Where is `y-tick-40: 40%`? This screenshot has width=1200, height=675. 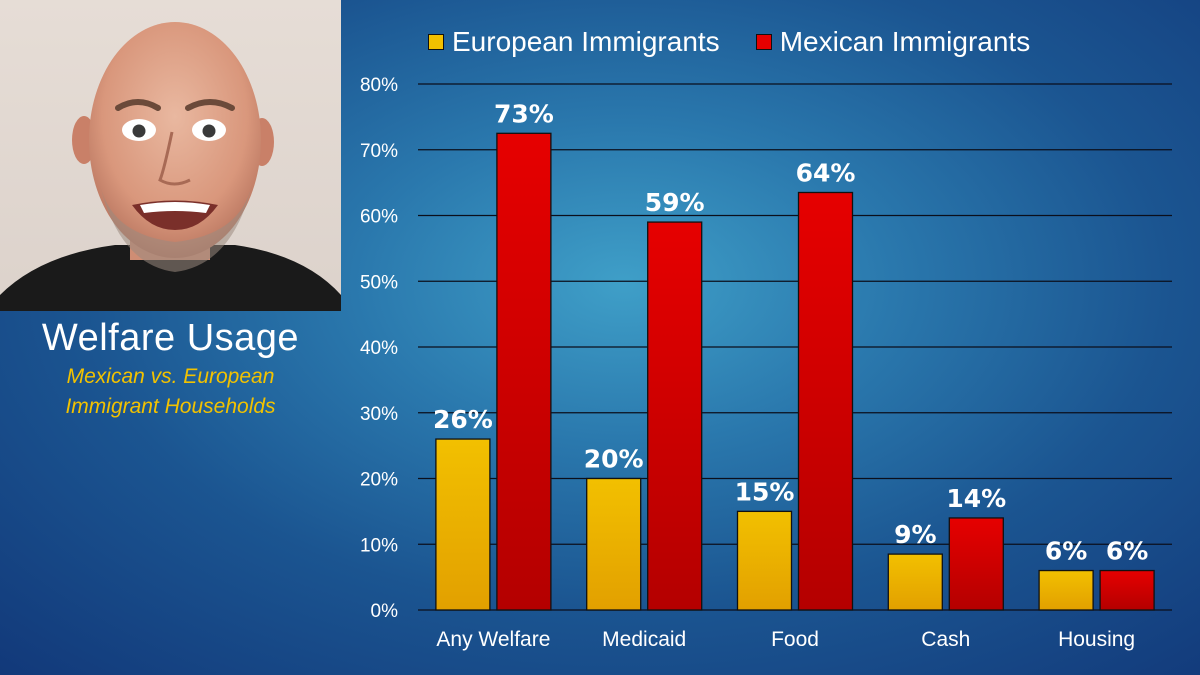
y-tick-40: 40% is located at coordinates (379, 348).